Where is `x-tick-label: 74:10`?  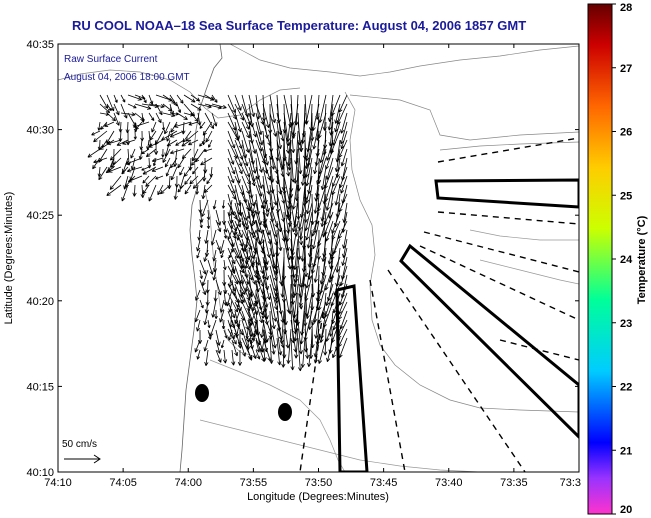
x-tick-label: 74:10 is located at coordinates (58, 483).